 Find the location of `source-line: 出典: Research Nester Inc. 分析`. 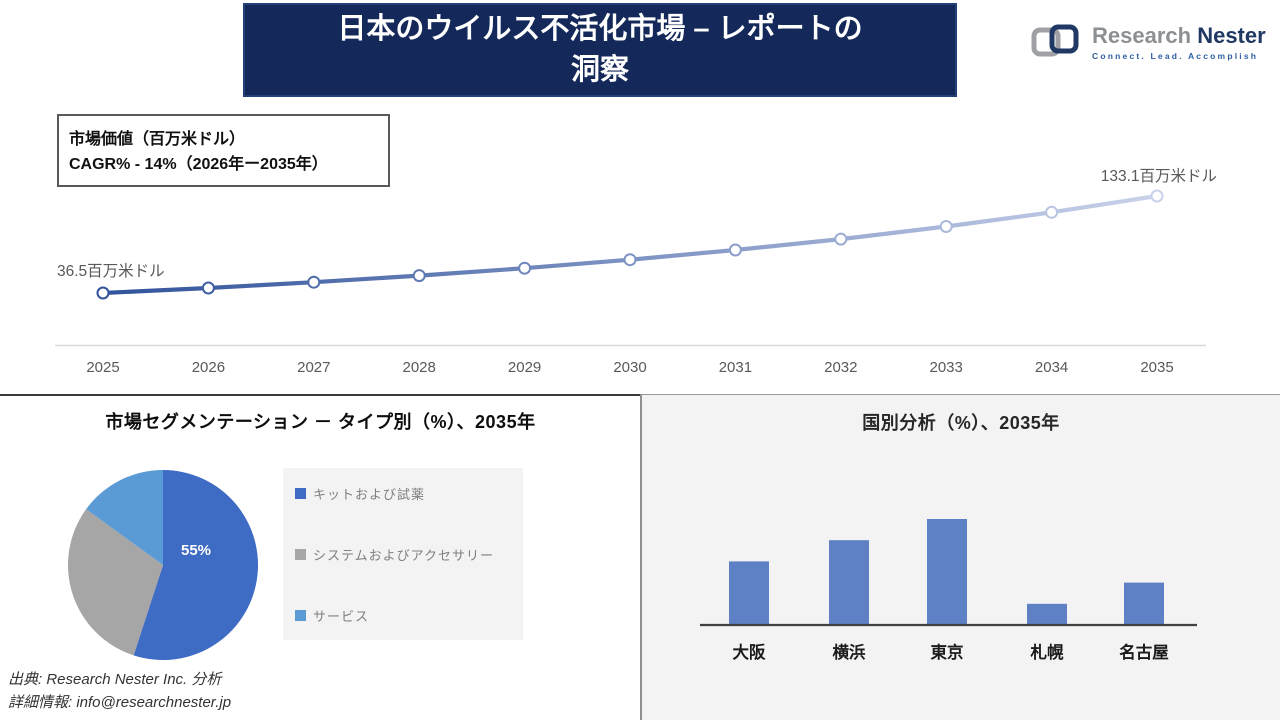

source-line: 出典: Research Nester Inc. 分析 is located at coordinates (115, 679).